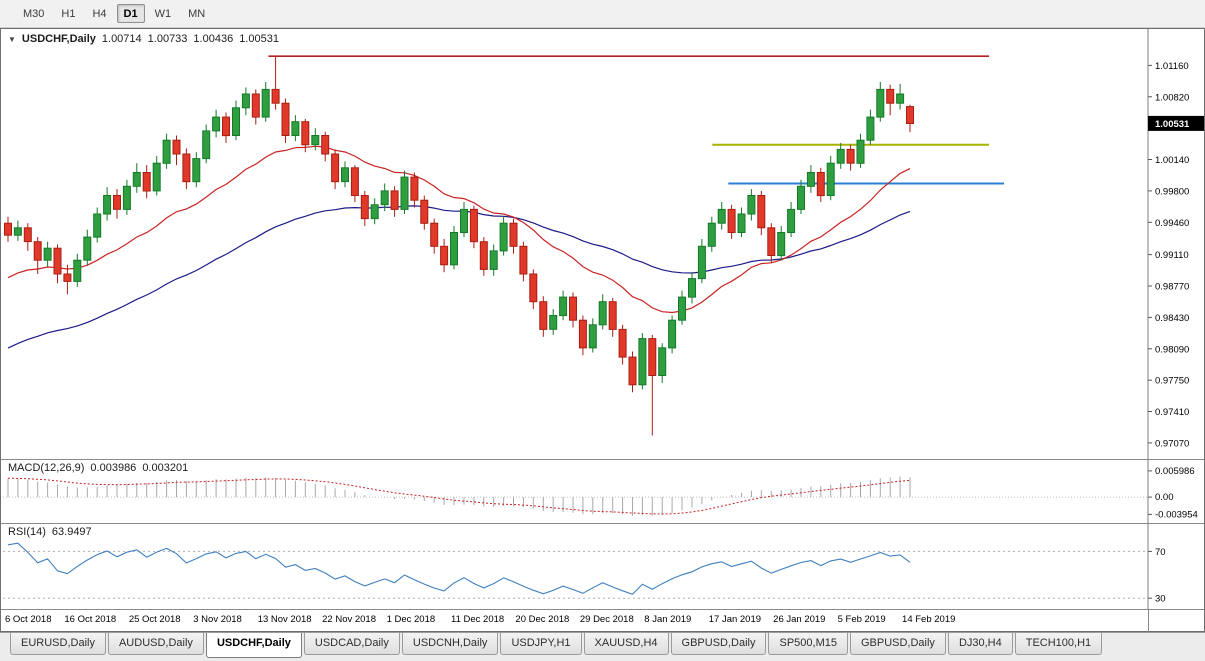 This screenshot has width=1205, height=661. What do you see at coordinates (155, 644) in the screenshot?
I see `chart-tab-1-audusd-daily: AUDUSD,Daily` at bounding box center [155, 644].